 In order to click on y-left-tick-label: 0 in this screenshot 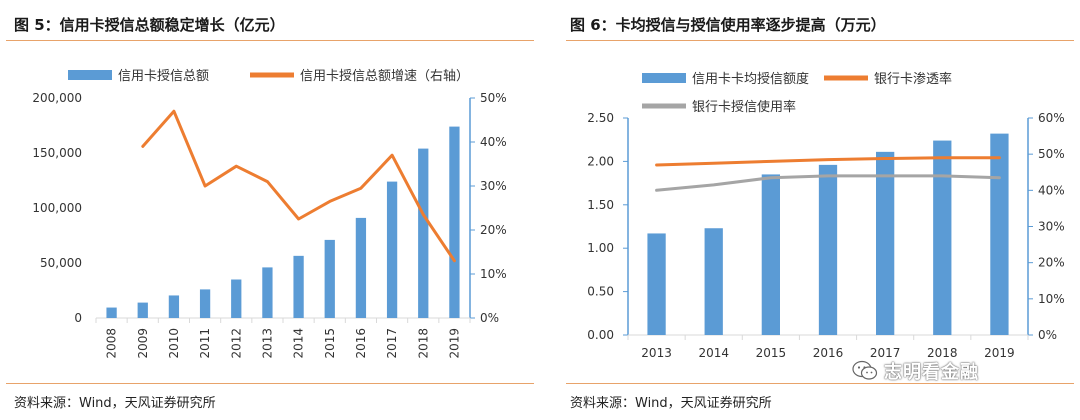, I will do `click(78, 318)`.